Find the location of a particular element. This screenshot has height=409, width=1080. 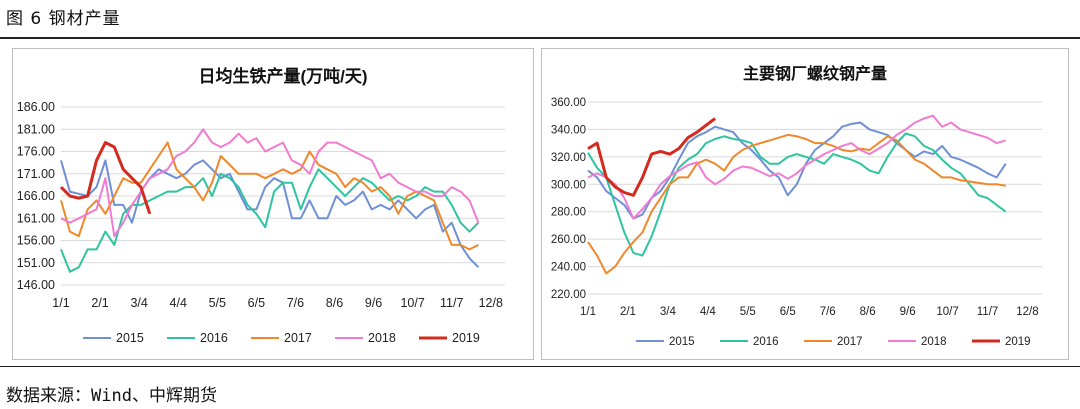

y-tick-label: 171.00 is located at coordinates (36, 174).